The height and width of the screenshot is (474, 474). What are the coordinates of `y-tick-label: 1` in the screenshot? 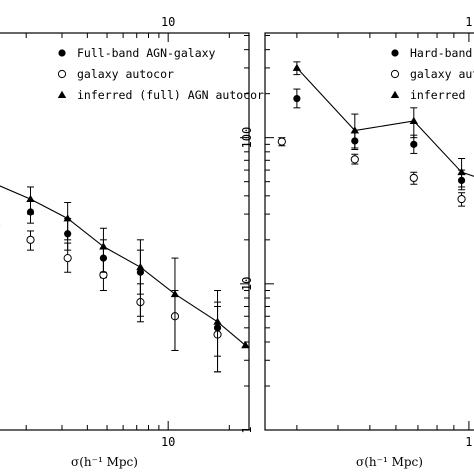 It's located at (247, 429).